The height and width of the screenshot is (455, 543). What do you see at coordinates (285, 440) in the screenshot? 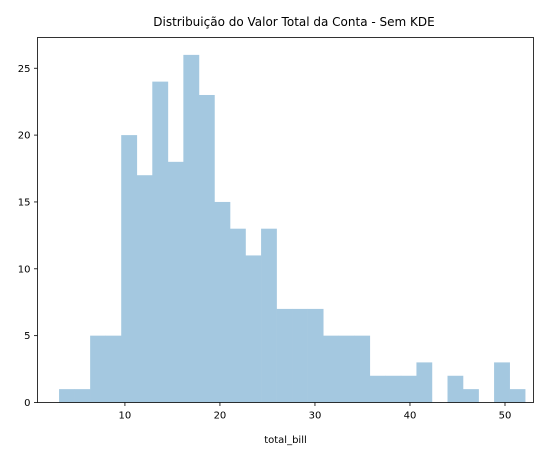
I see `x-axis-label: total_bill` at bounding box center [285, 440].